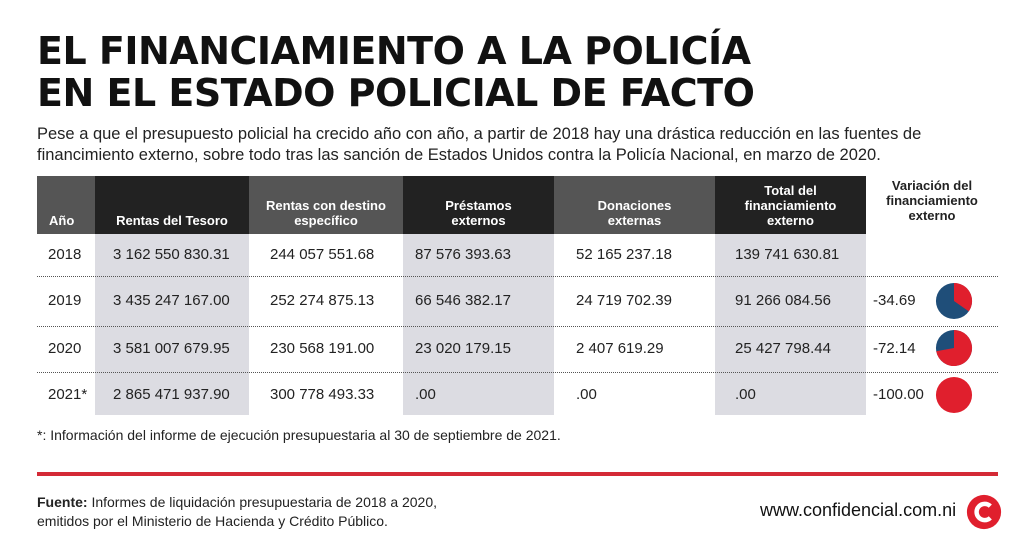 This screenshot has height=547, width=1024. What do you see at coordinates (478, 213) in the screenshot?
I see `header-prestamos-label: Préstamos externos` at bounding box center [478, 213].